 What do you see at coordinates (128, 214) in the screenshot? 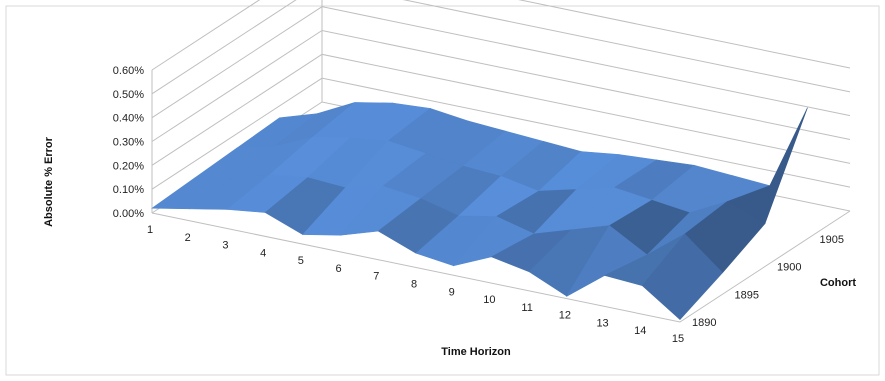
I see `y-tick-label: 0.00%` at bounding box center [128, 214].